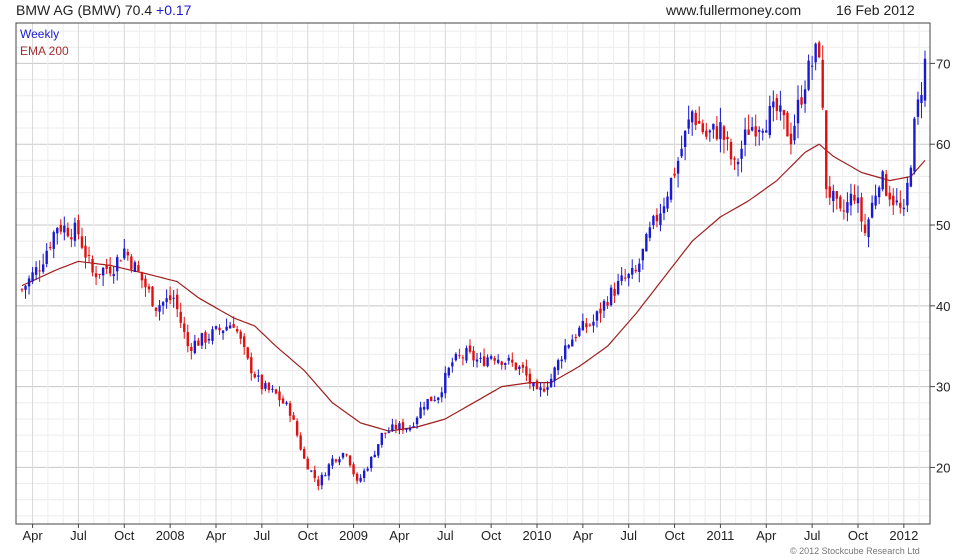 Image resolution: width=980 pixels, height=560 pixels. I want to click on price-change: +0.17, so click(174, 10).